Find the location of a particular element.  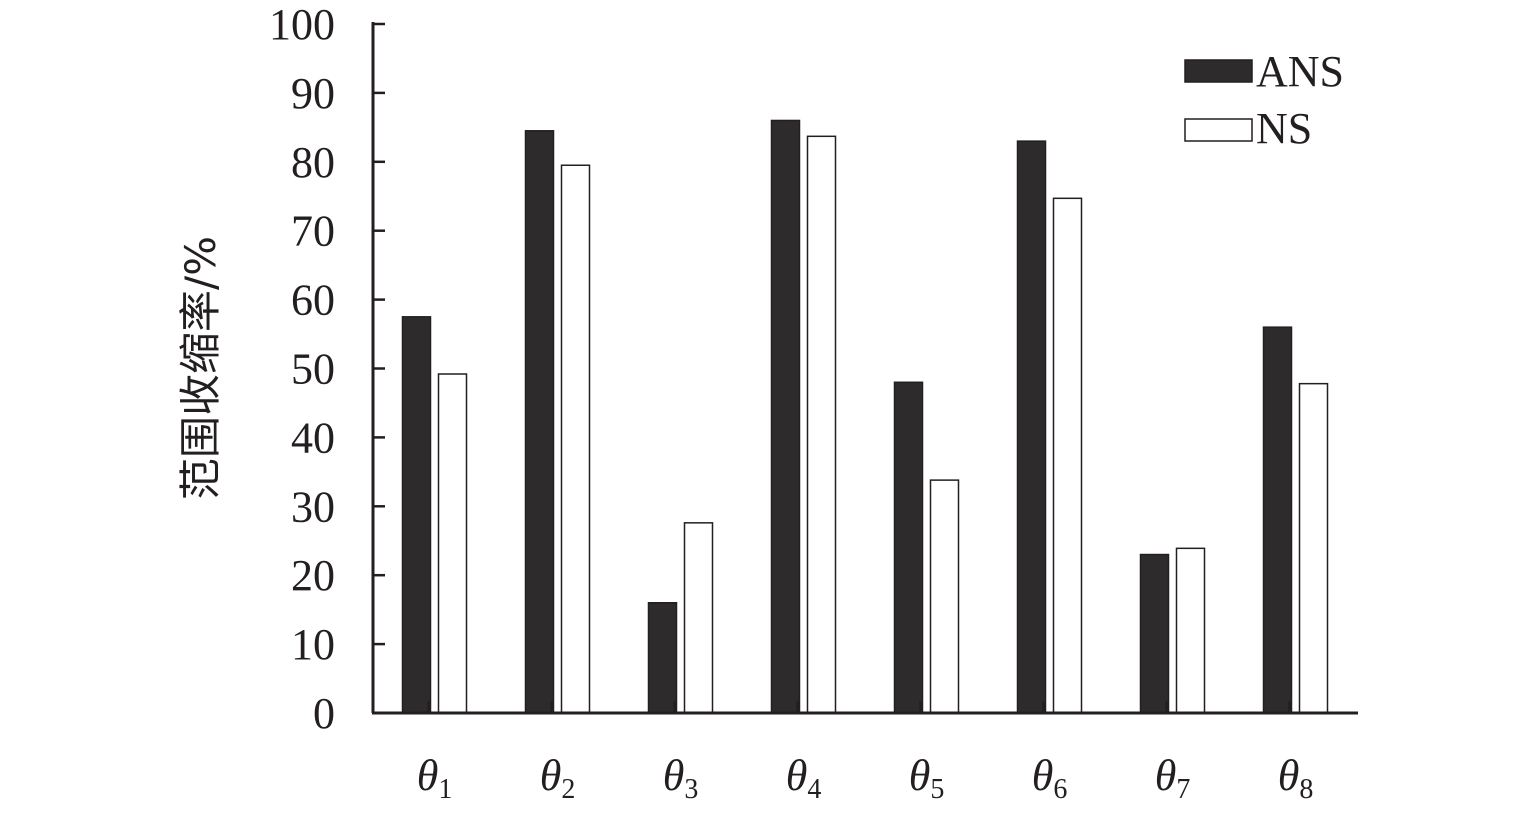

y-axis-label: 范围收缩率/% is located at coordinates (200, 368).